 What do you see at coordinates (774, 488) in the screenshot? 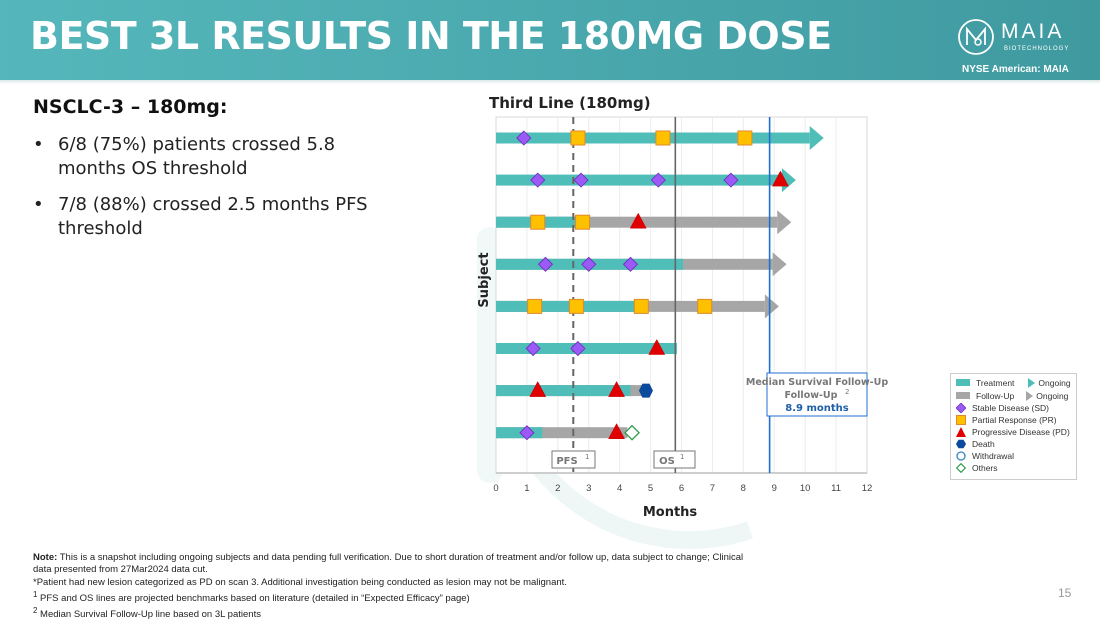
I see `x-tick-label: 9` at bounding box center [774, 488].